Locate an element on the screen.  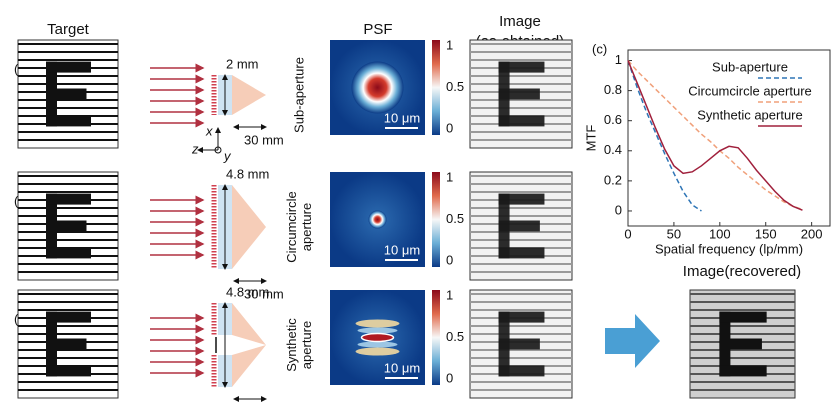
axis-name: x is located at coordinates (209, 130).